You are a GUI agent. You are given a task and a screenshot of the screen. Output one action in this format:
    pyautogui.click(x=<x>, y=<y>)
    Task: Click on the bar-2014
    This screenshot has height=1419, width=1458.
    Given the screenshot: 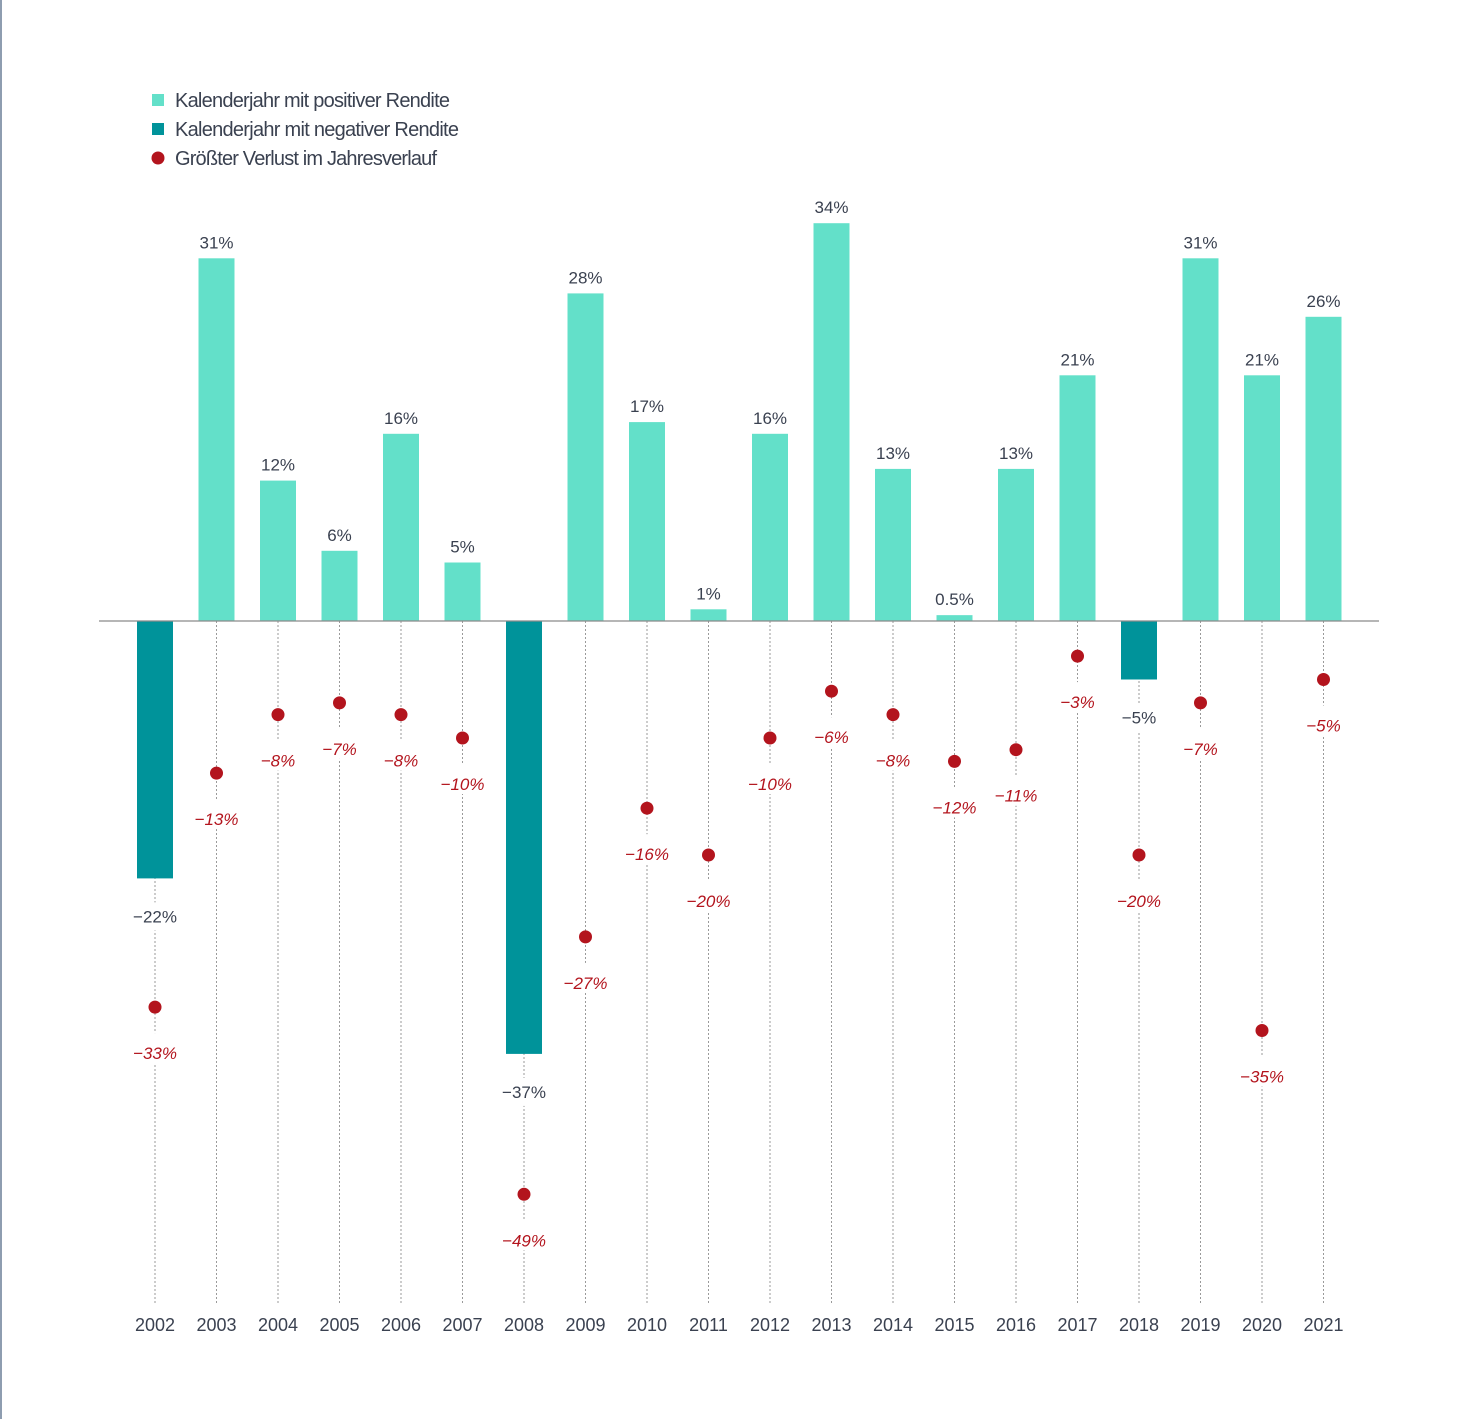 What is the action you would take?
    pyautogui.click(x=893, y=544)
    